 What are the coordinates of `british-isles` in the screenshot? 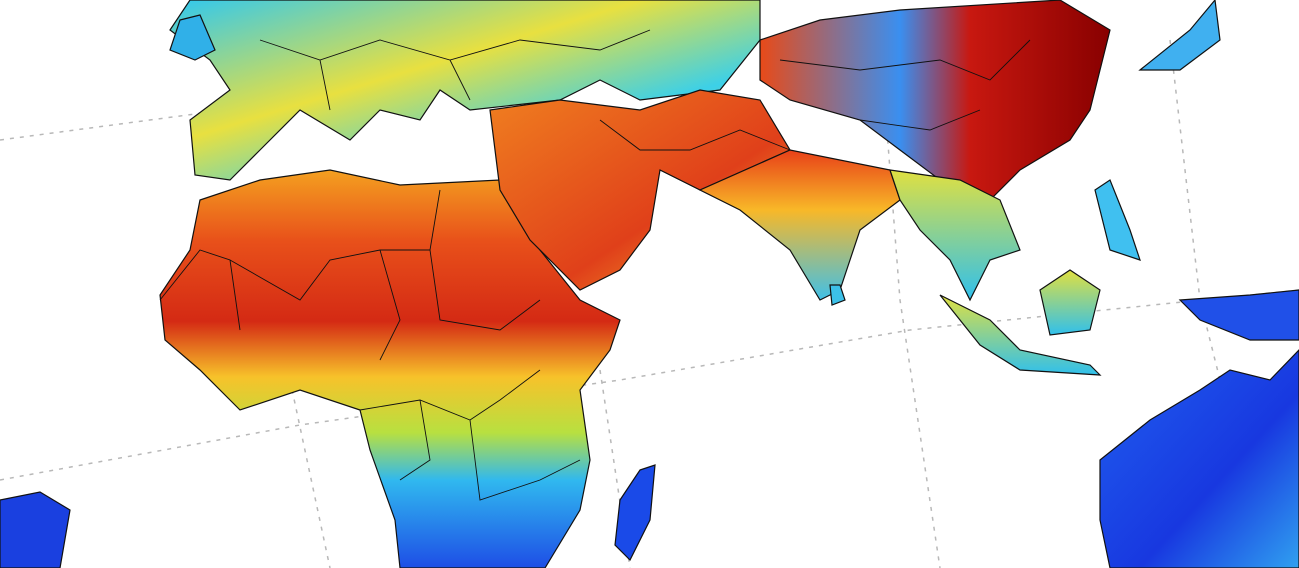 It's located at (192, 37).